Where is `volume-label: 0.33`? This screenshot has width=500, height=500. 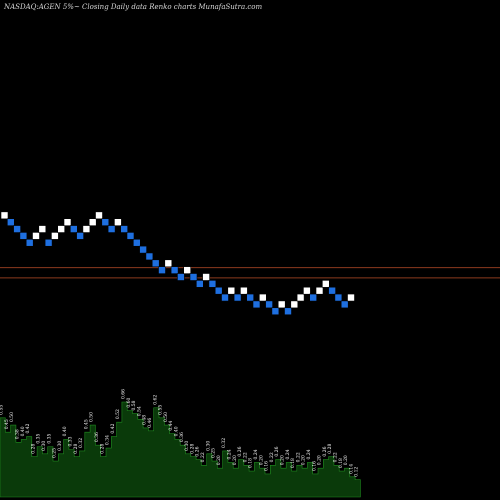
volume-label: 0.33 is located at coordinates (71, 441).